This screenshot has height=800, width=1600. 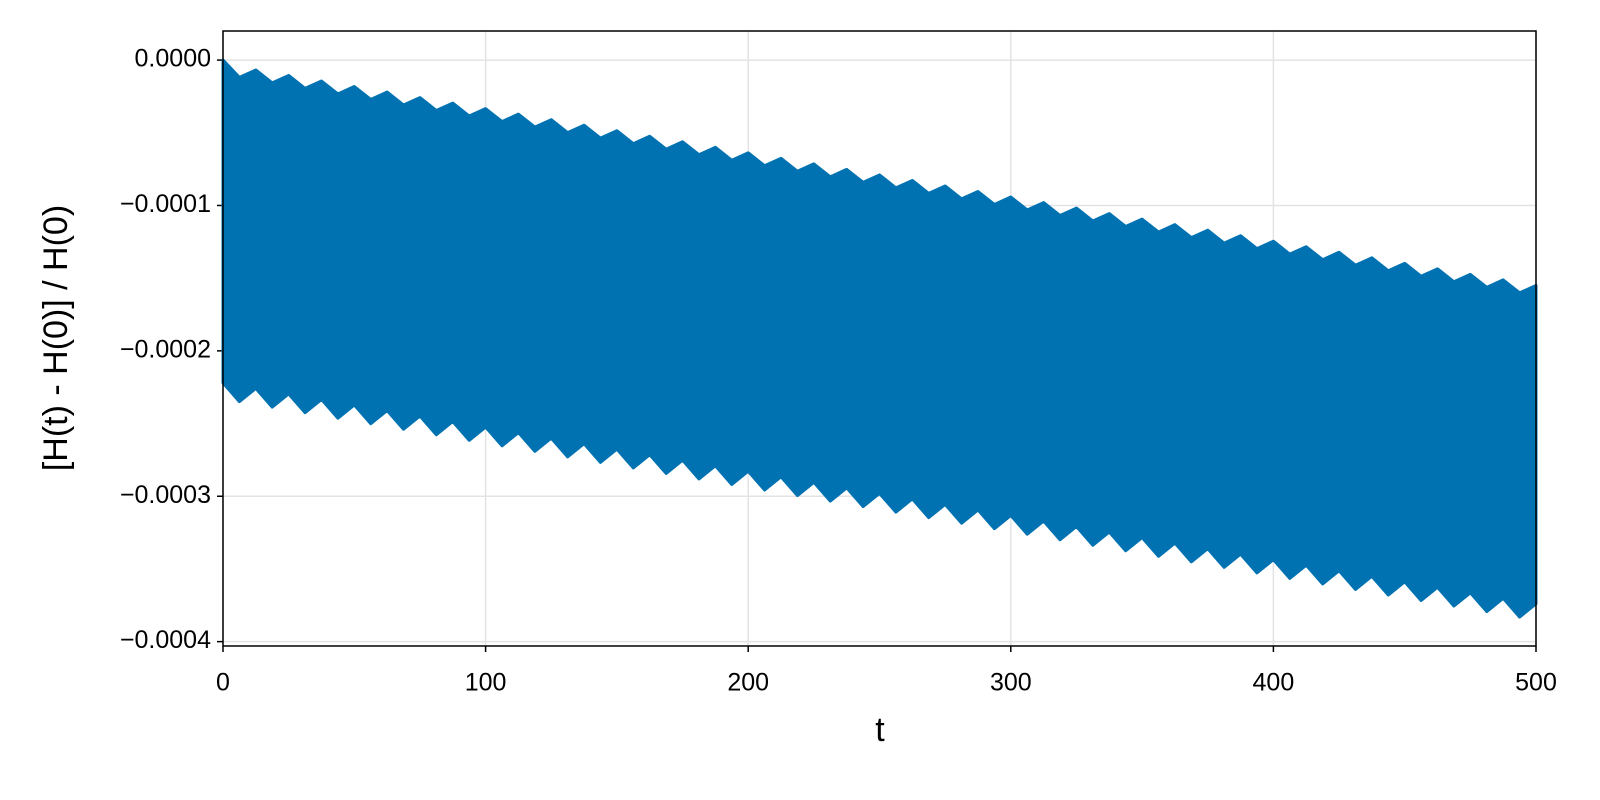 What do you see at coordinates (165, 349) in the screenshot?
I see `y-tick-label: −0.0002` at bounding box center [165, 349].